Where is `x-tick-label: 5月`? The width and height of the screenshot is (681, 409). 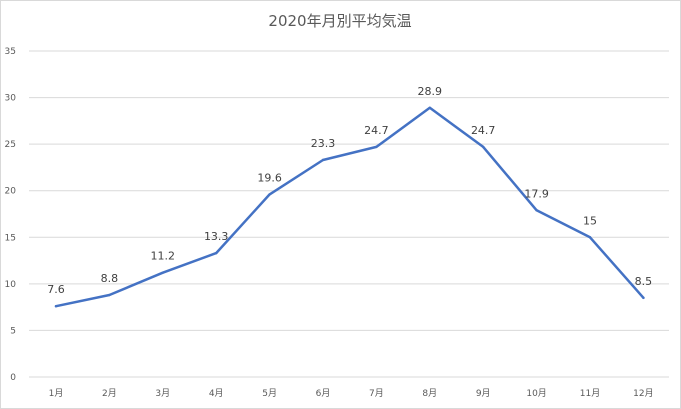
x-tick-label: 5月 is located at coordinates (269, 393).